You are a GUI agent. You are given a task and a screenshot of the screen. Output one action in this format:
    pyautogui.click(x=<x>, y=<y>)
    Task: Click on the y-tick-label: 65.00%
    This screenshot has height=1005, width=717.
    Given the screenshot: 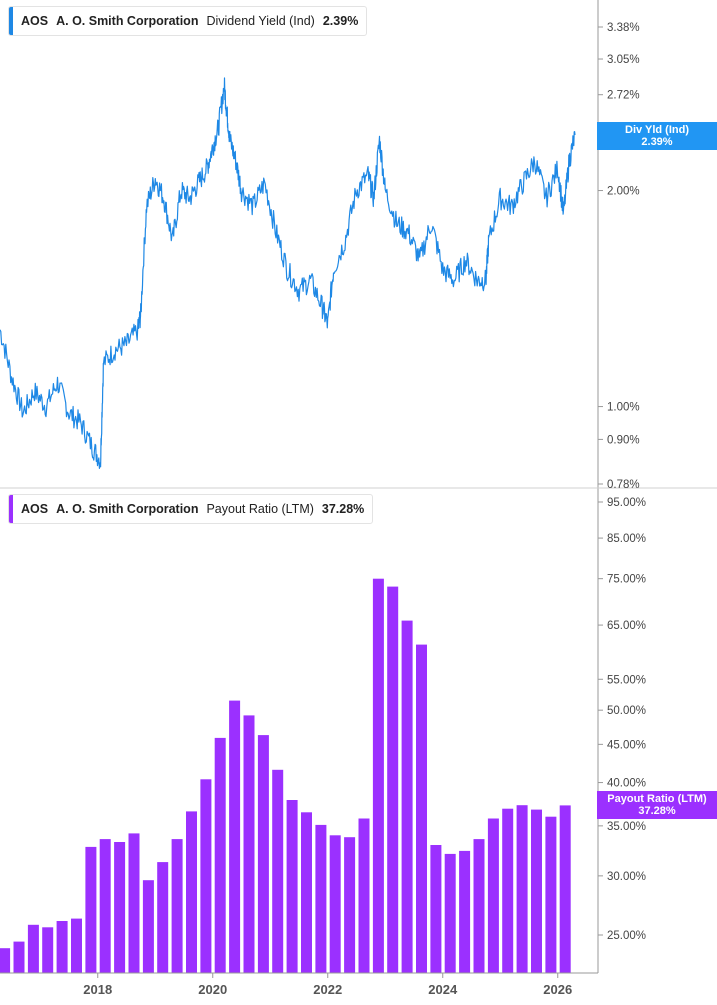 What is the action you would take?
    pyautogui.click(x=626, y=626)
    